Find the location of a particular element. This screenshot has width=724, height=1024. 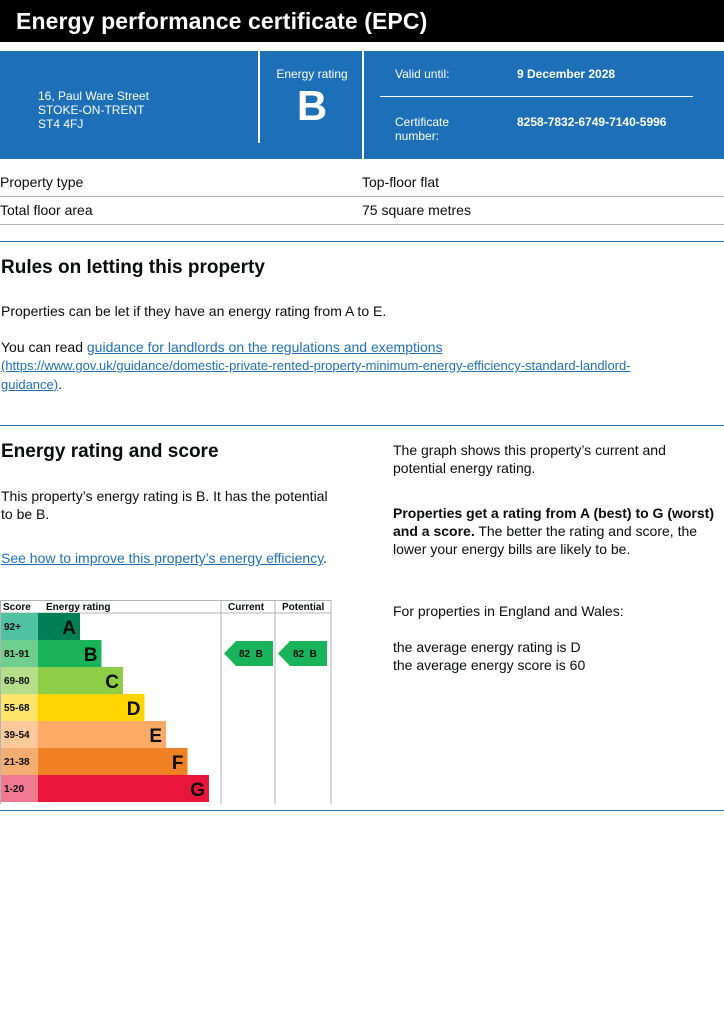

certificate-label-line: Certificate is located at coordinates (422, 122).